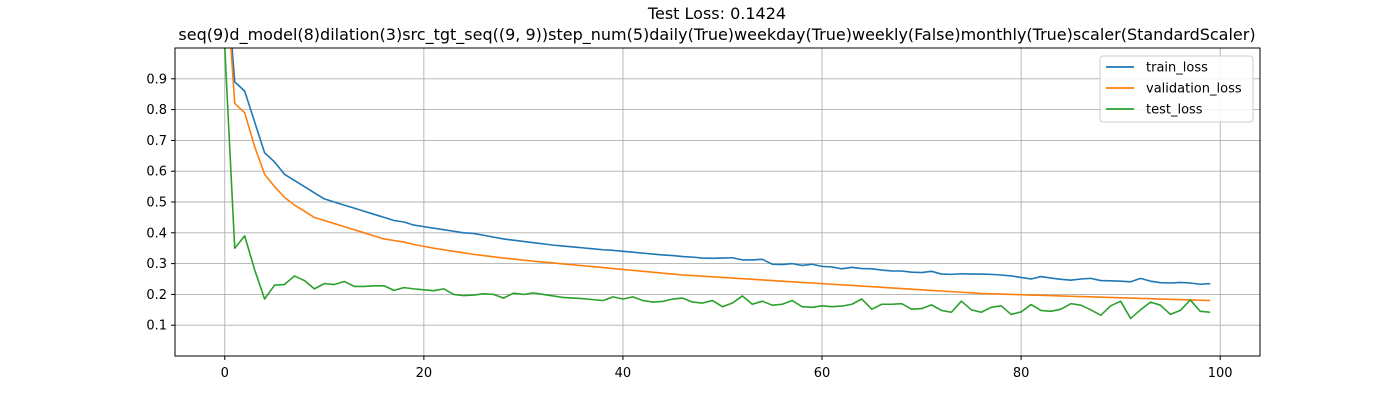 Image resolution: width=1400 pixels, height=400 pixels. I want to click on y-tick-label: 0.5, so click(156, 203).